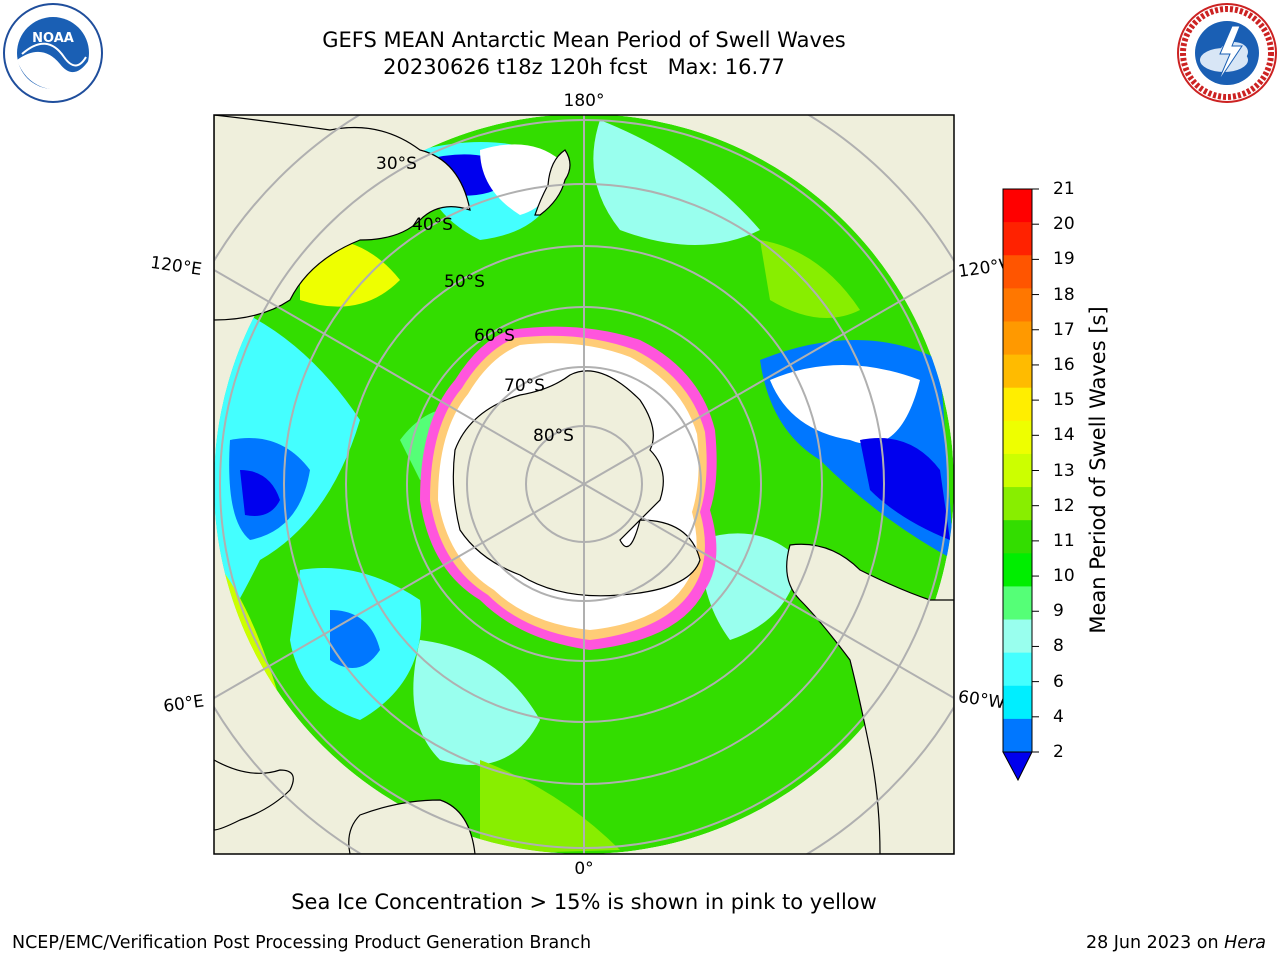 This screenshot has width=1280, height=960. What do you see at coordinates (1064, 329) in the screenshot?
I see `colorbar-tick-label: 17` at bounding box center [1064, 329].